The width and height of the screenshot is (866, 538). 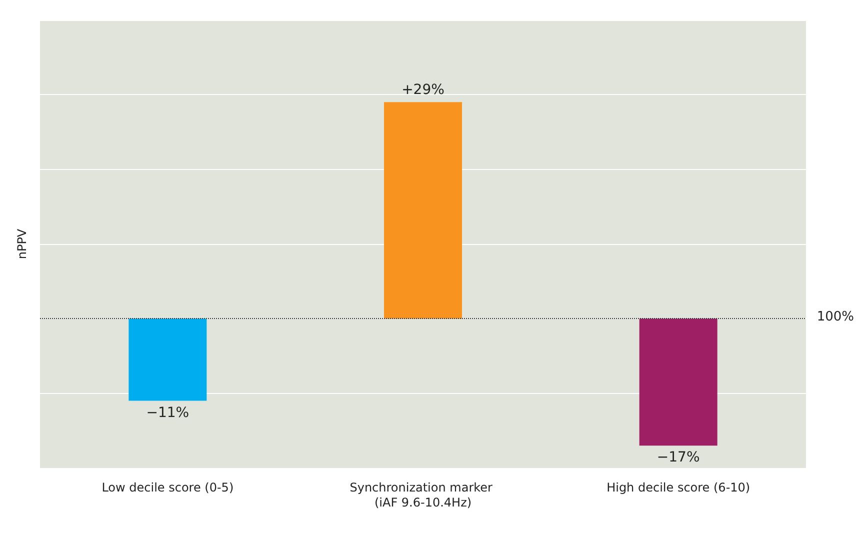 I want to click on x-tick-label: Synchronization marker (iAF 9.6-10.4Hz), so click(x=423, y=495).